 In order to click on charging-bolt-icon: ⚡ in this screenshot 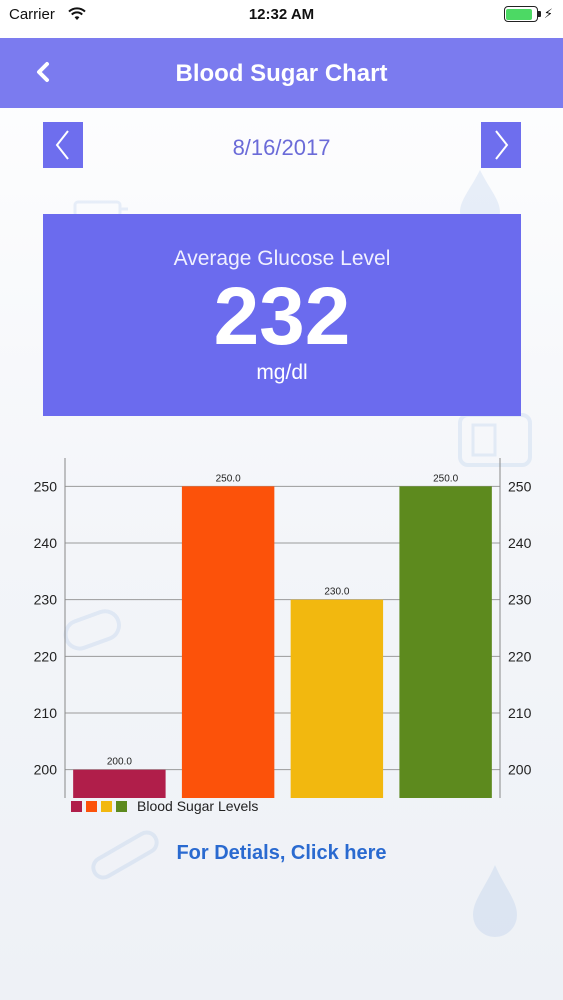, I will do `click(548, 13)`.